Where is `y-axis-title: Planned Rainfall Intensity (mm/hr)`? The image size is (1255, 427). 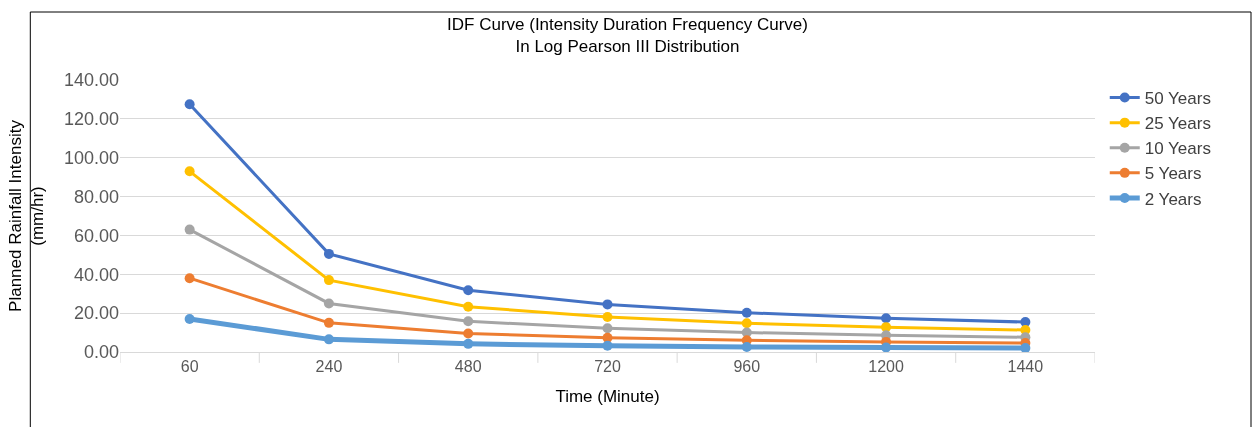 y-axis-title: Planned Rainfall Intensity (mm/hr) is located at coordinates (27, 215).